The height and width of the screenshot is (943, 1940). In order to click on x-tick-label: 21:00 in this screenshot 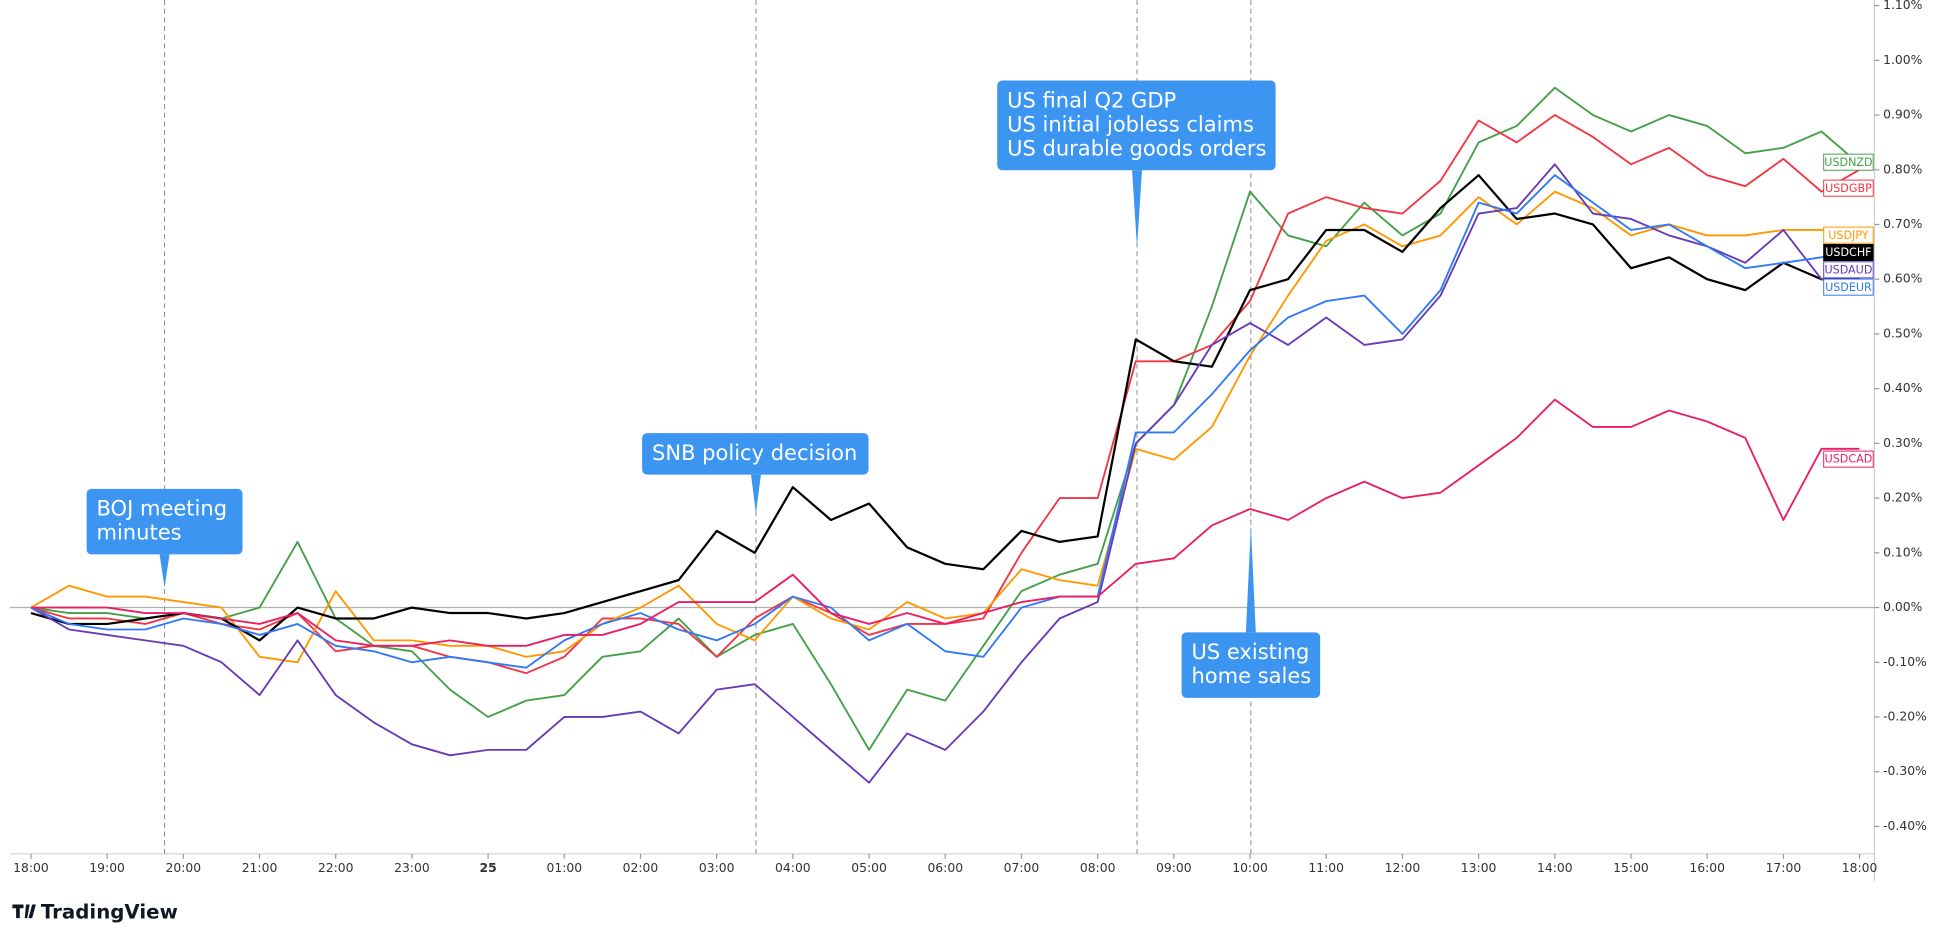, I will do `click(260, 868)`.